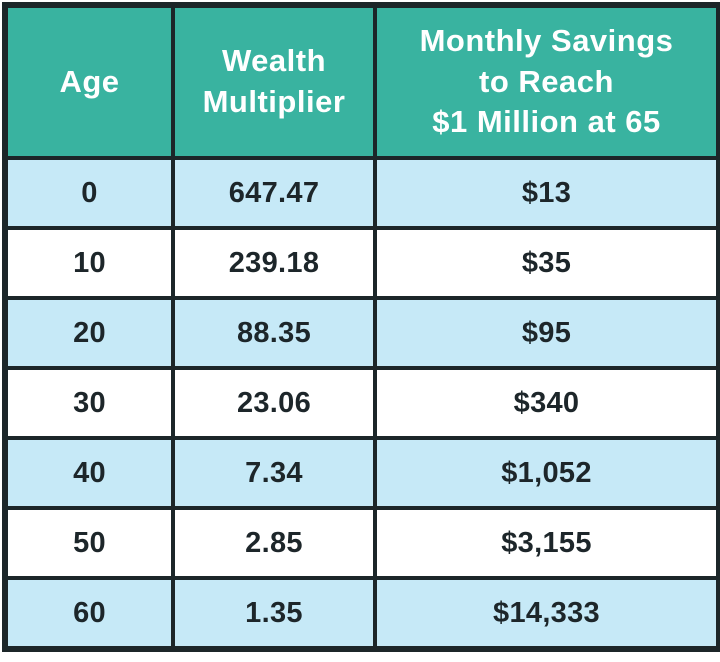  I want to click on age-cell: 40, so click(89, 473).